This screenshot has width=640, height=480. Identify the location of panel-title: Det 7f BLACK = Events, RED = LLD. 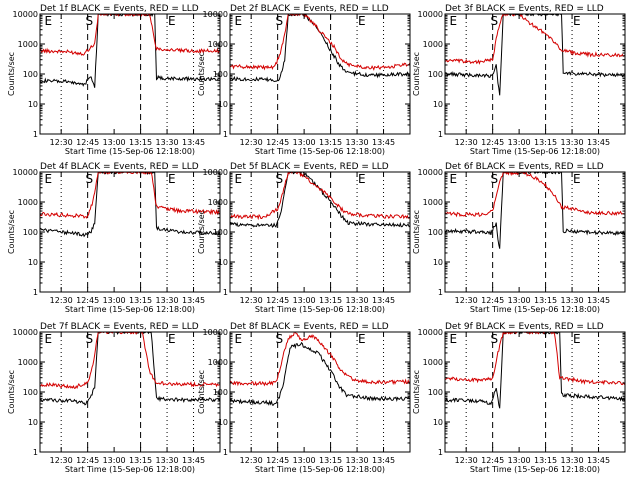
(119, 327).